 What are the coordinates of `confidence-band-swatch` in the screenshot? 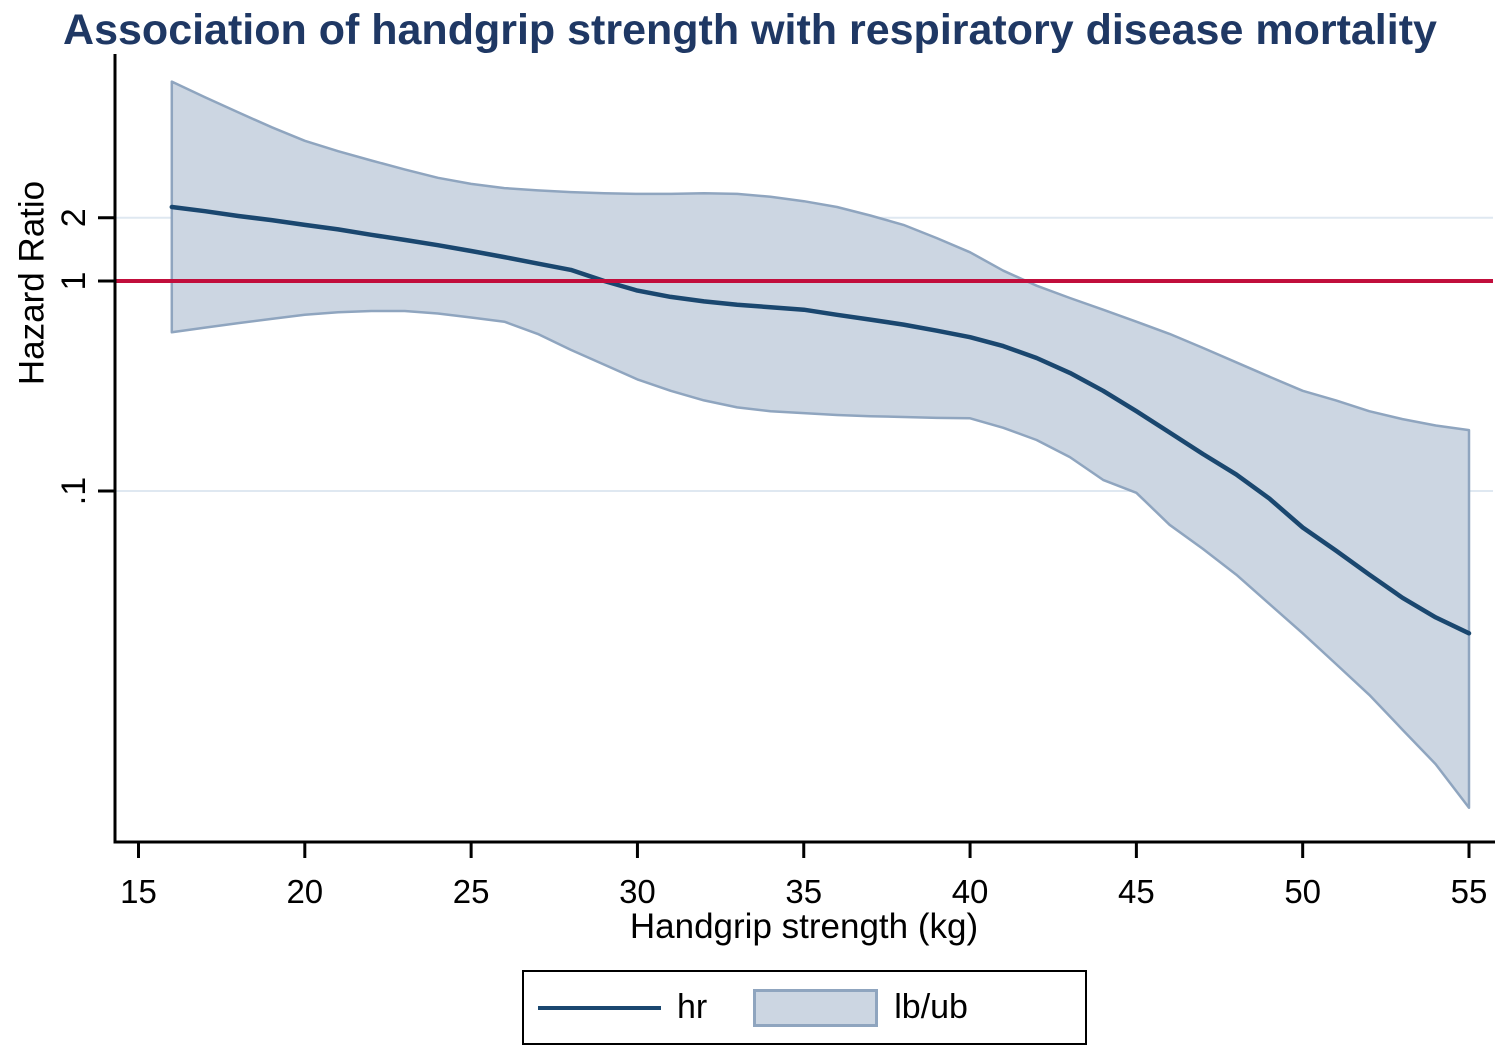 It's located at (816, 1007).